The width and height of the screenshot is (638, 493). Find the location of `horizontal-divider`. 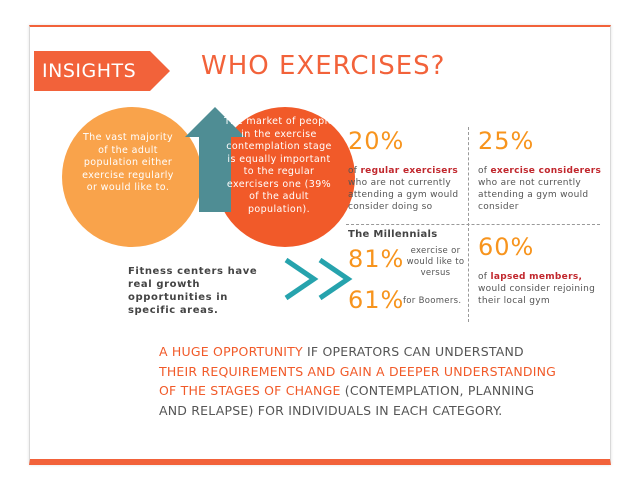

horizontal-divider is located at coordinates (473, 224).